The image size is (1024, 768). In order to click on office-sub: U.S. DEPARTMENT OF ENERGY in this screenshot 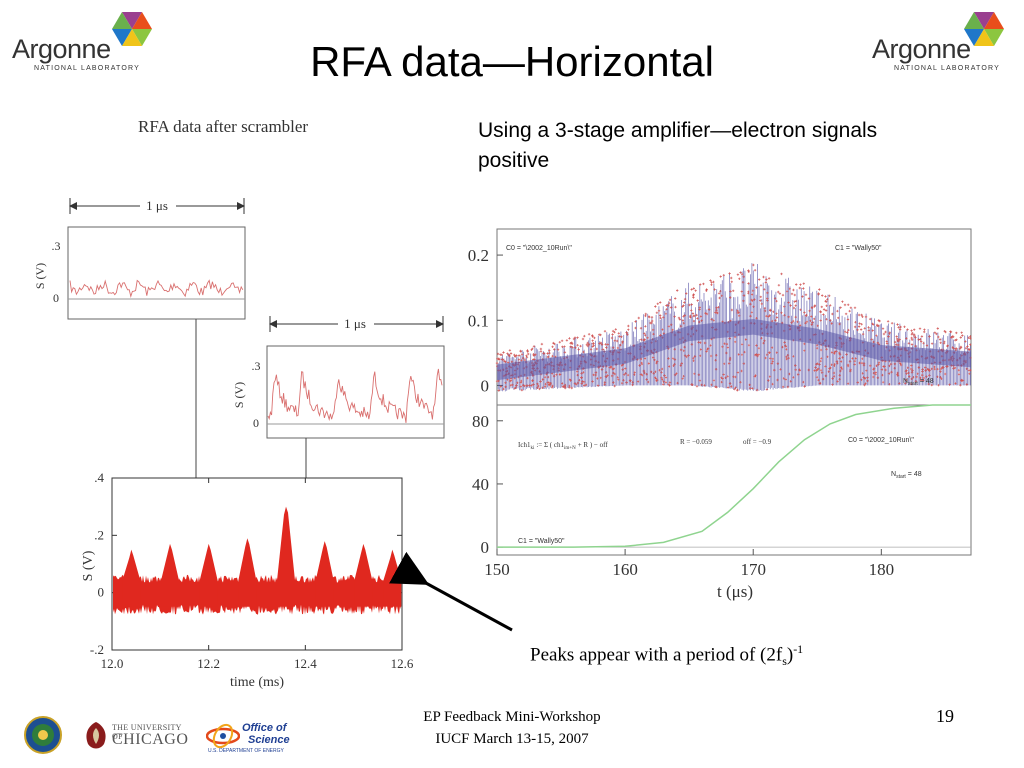, I will do `click(246, 751)`.